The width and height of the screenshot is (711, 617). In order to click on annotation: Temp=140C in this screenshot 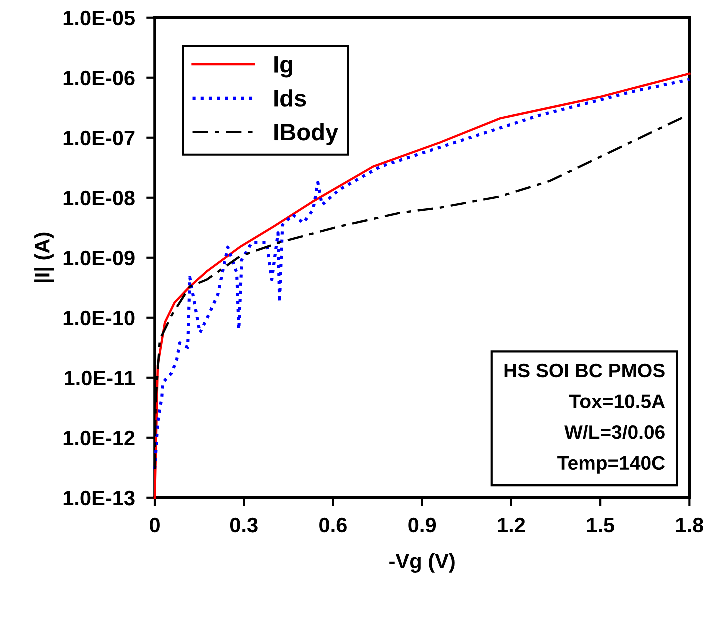, I will do `click(612, 465)`.